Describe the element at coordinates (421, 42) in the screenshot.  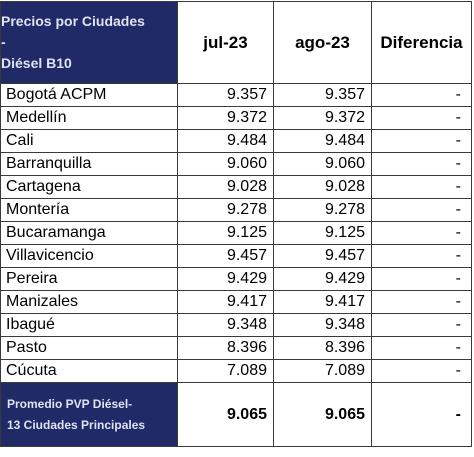
I see `column-header-diferencia: Diferencia` at that location.